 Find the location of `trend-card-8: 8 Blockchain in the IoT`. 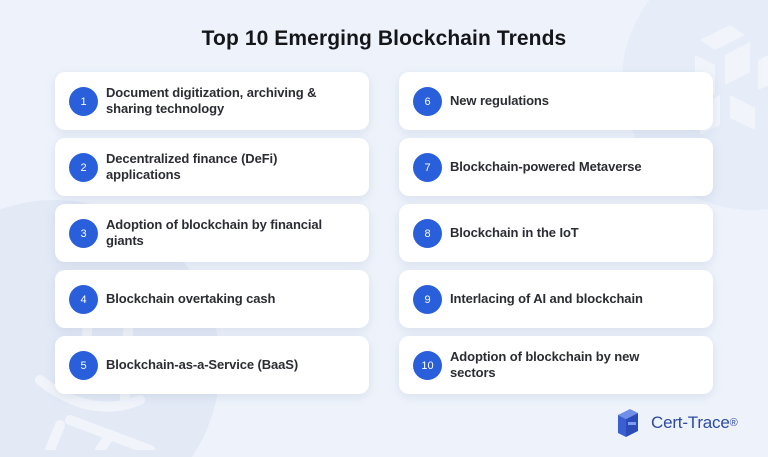

trend-card-8: 8 Blockchain in the IoT is located at coordinates (556, 233).